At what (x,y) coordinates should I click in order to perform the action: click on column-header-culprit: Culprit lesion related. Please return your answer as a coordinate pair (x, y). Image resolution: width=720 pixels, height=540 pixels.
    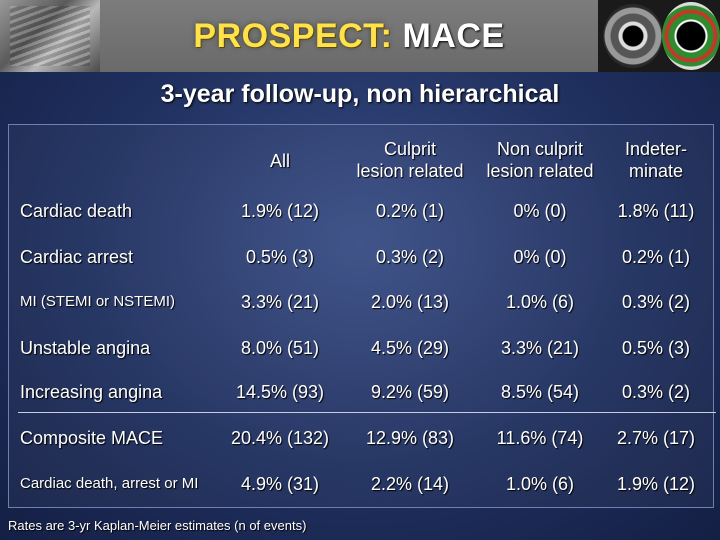
    Looking at the image, I should click on (410, 160).